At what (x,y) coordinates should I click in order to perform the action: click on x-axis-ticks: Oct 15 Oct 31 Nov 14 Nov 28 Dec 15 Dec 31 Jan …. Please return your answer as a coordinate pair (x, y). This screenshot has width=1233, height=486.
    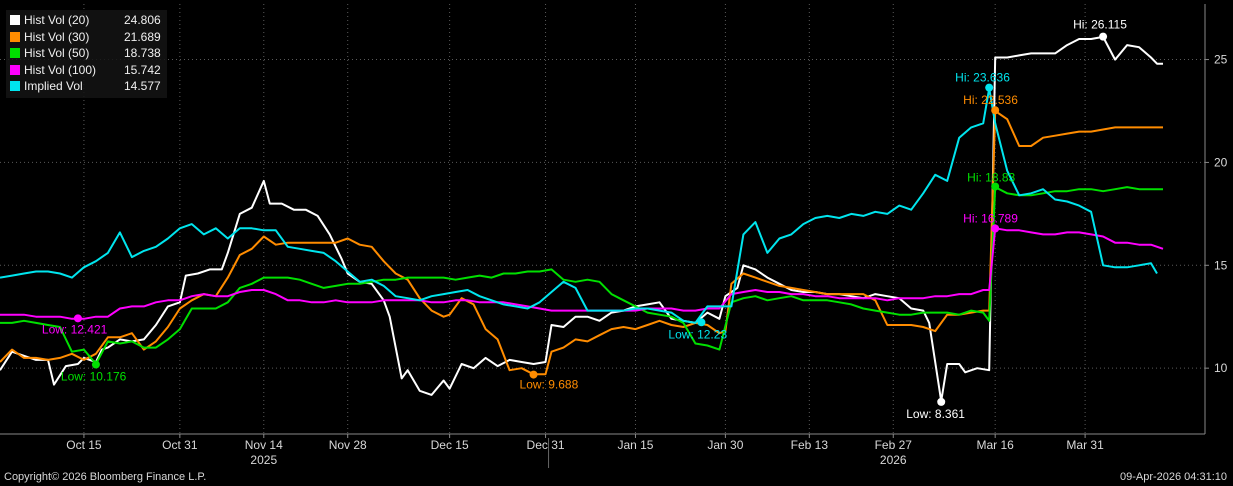
    Looking at the image, I should click on (585, 451).